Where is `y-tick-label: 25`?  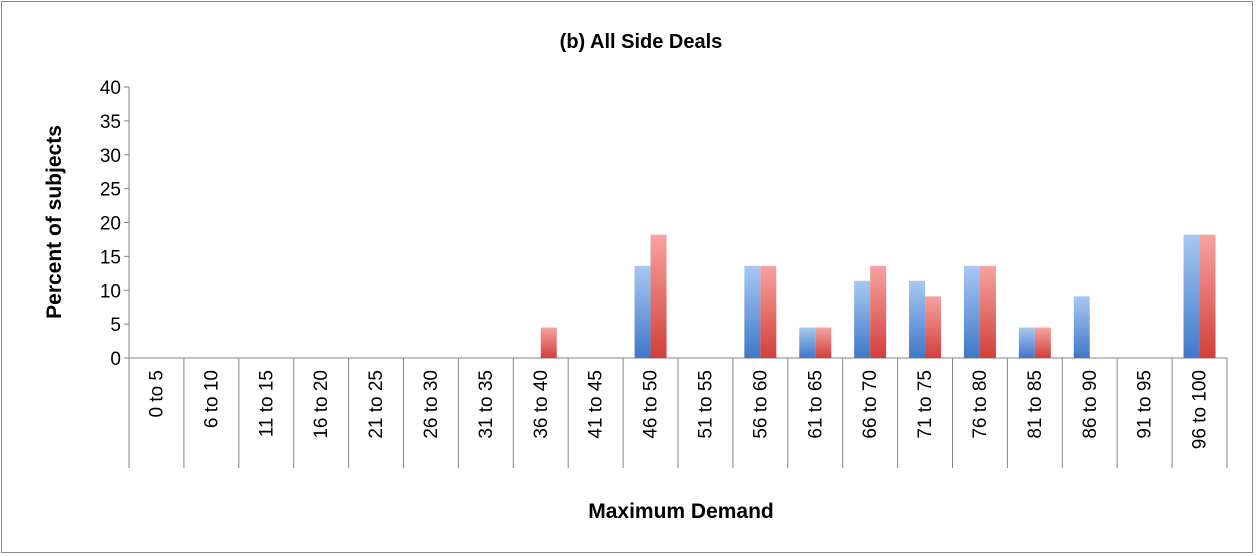 y-tick-label: 25 is located at coordinates (110, 190).